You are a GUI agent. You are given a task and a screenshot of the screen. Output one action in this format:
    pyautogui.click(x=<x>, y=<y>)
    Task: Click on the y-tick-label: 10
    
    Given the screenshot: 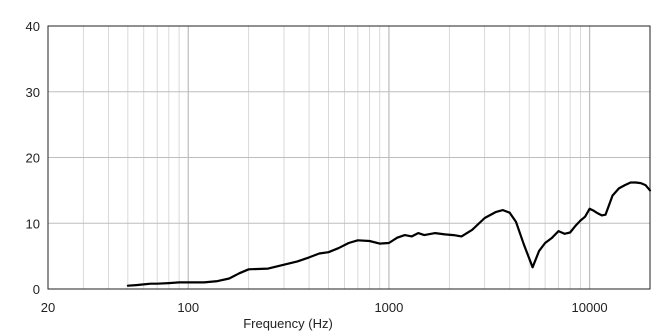 What is the action you would take?
    pyautogui.click(x=33, y=223)
    